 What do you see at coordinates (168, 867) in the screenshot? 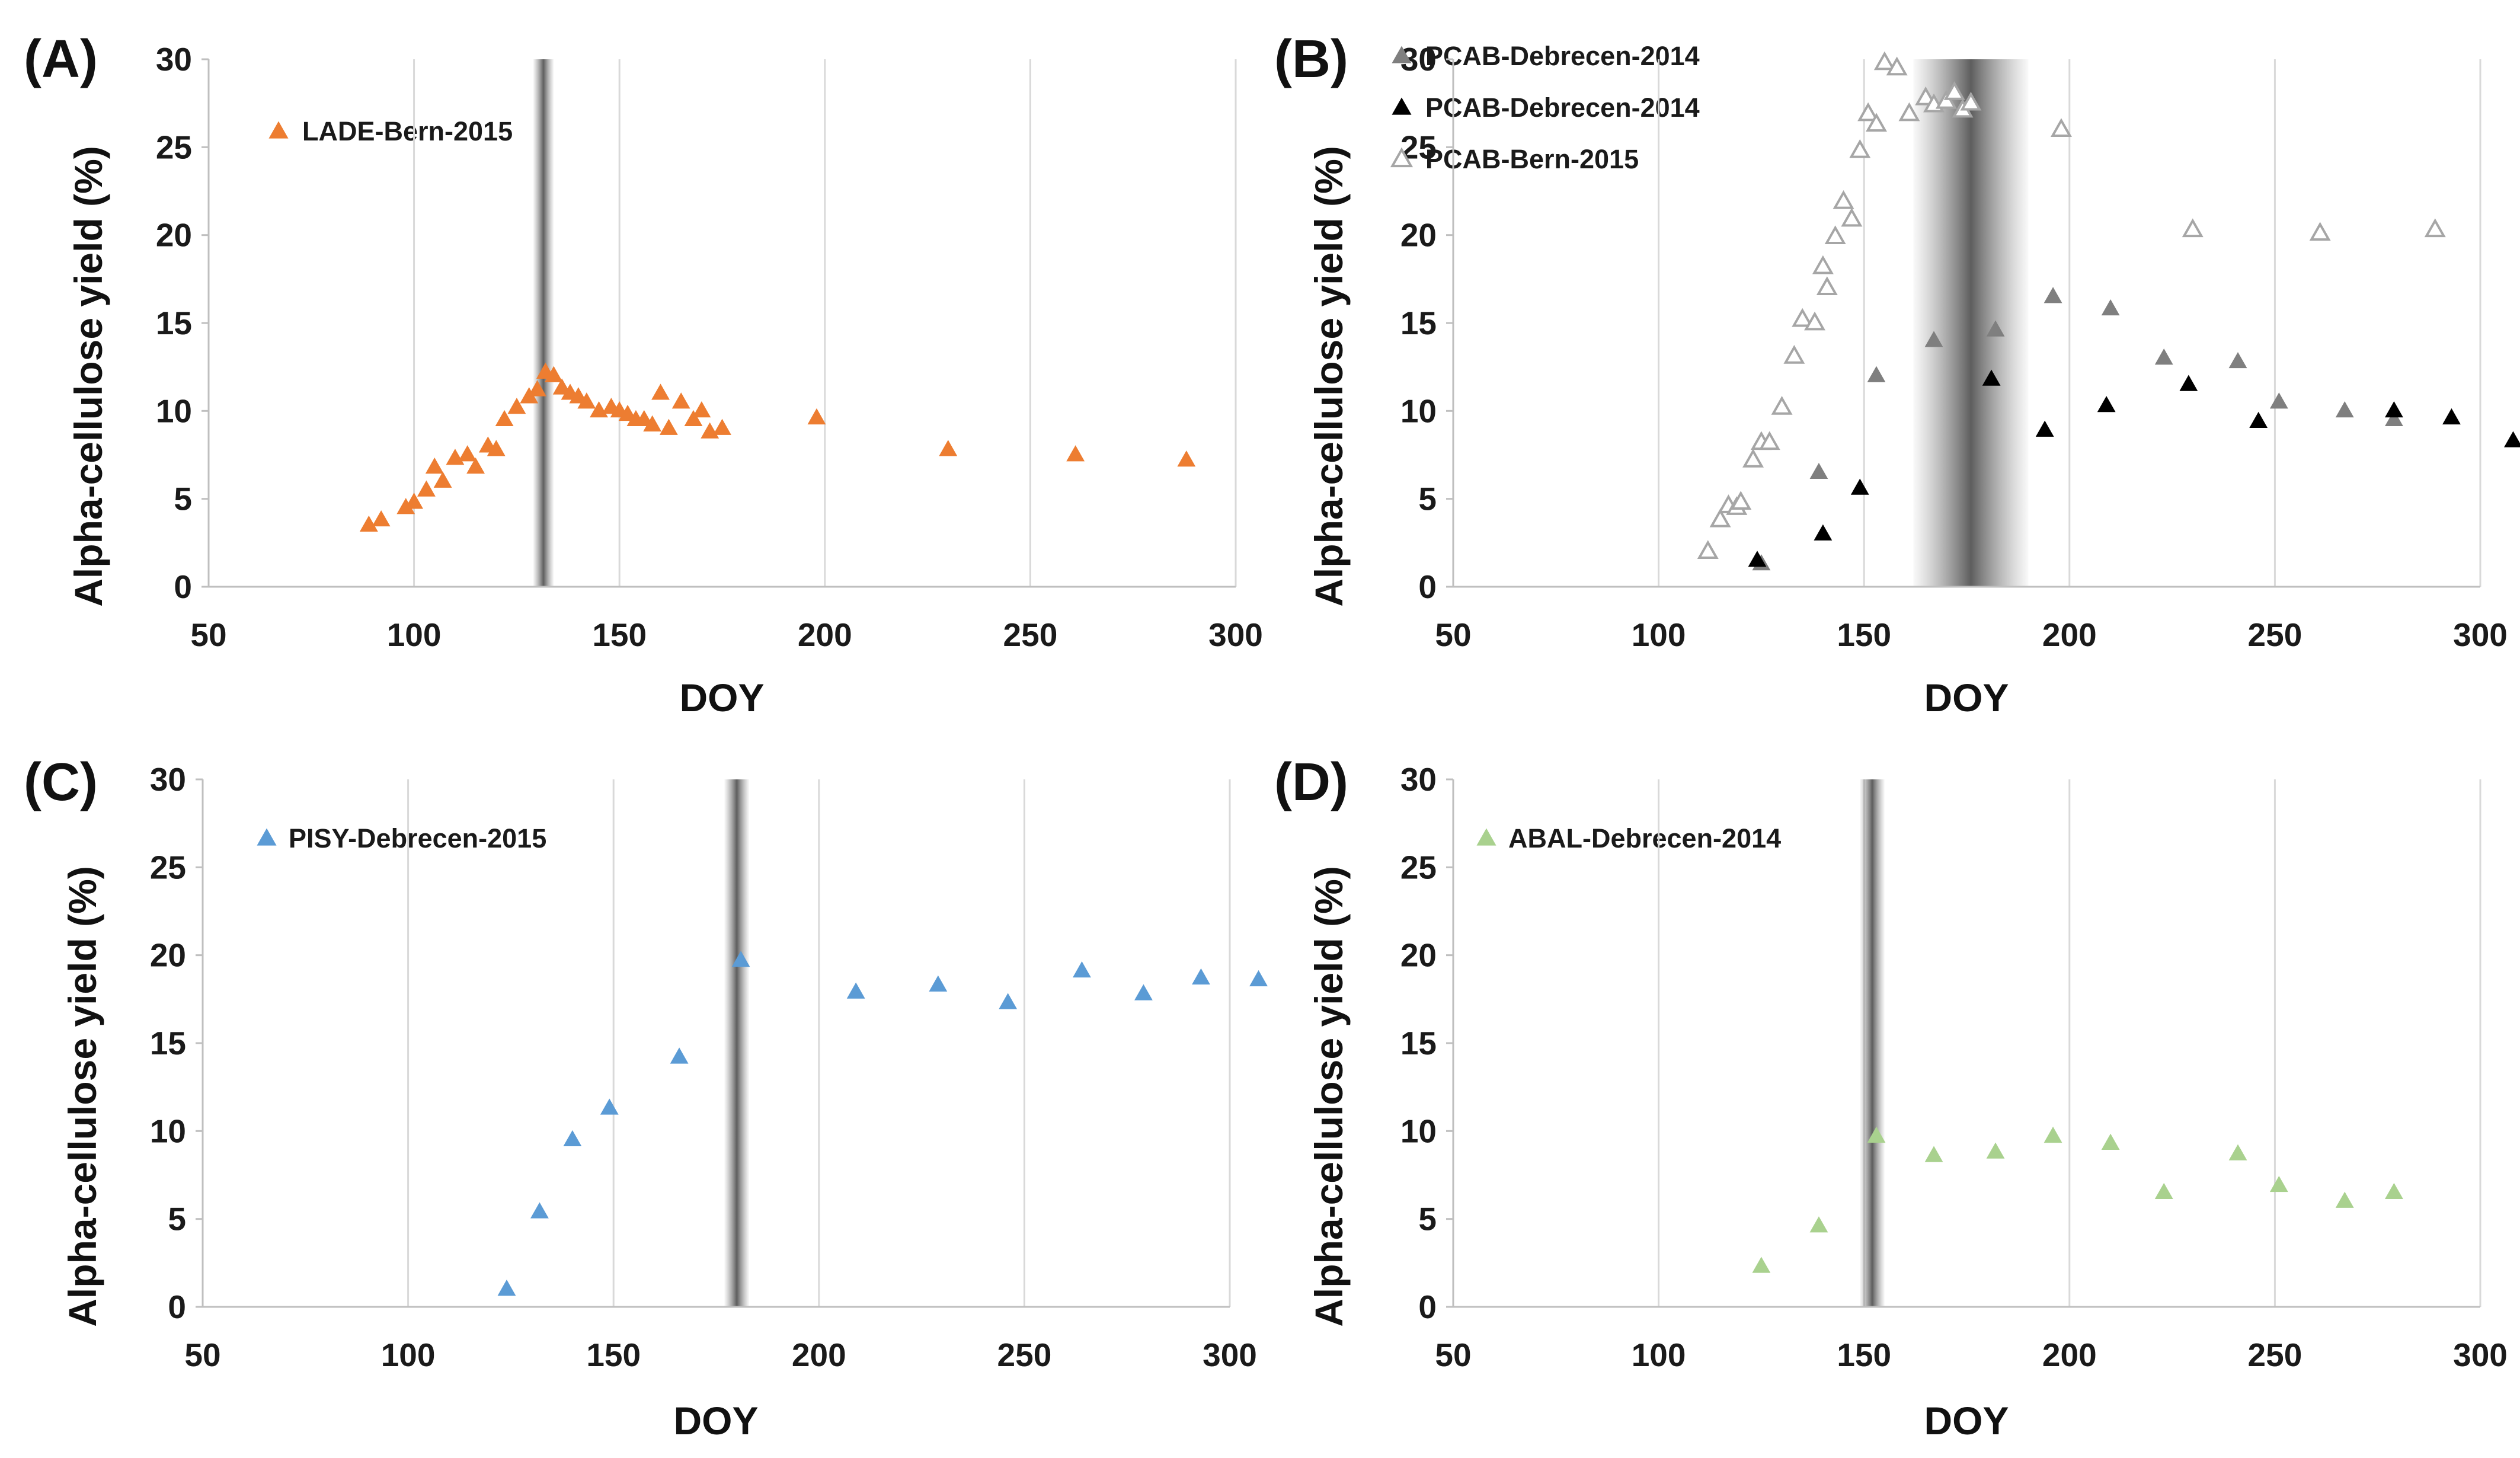
I see `panel-c-y-tick-label: 25` at bounding box center [168, 867].